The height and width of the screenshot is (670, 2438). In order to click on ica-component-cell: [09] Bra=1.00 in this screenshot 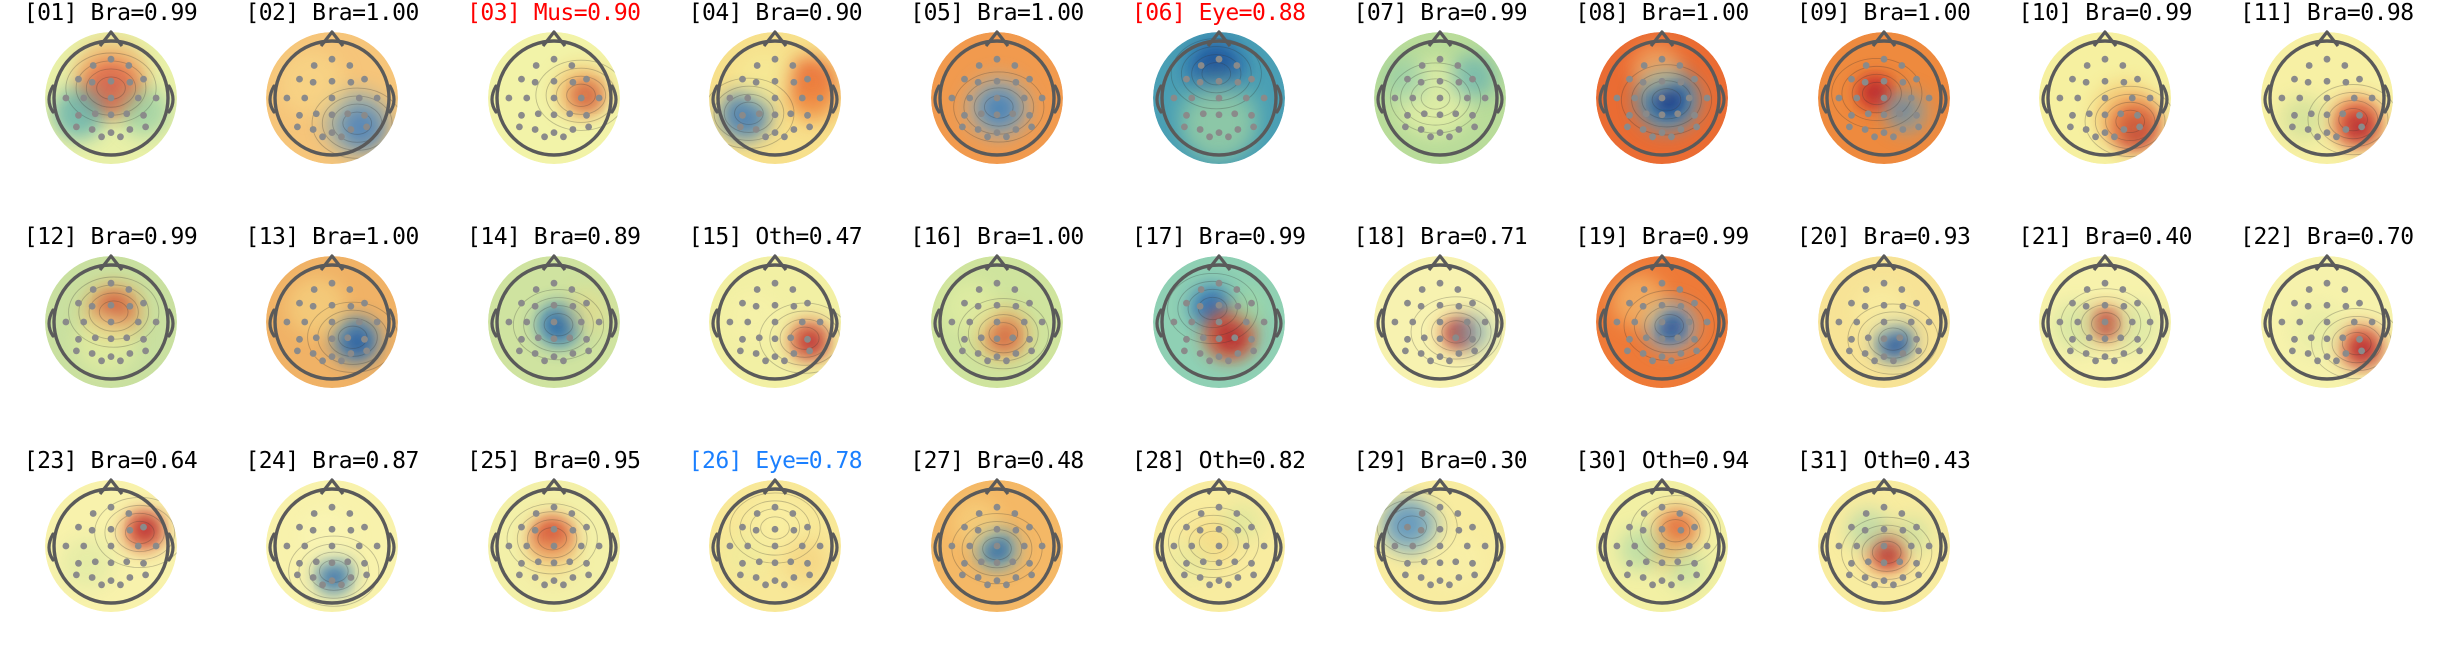, I will do `click(1883, 111)`.